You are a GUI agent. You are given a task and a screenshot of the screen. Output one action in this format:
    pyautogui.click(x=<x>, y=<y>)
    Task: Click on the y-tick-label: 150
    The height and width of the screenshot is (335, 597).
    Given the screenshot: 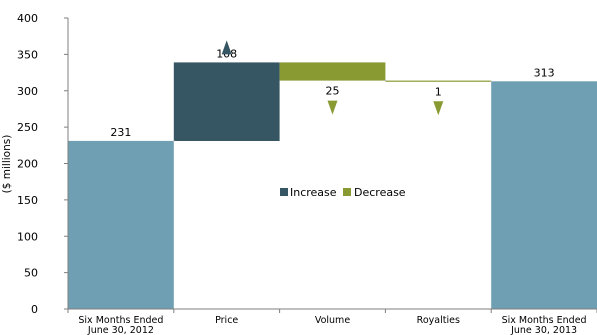 What is the action you would take?
    pyautogui.click(x=27, y=200)
    